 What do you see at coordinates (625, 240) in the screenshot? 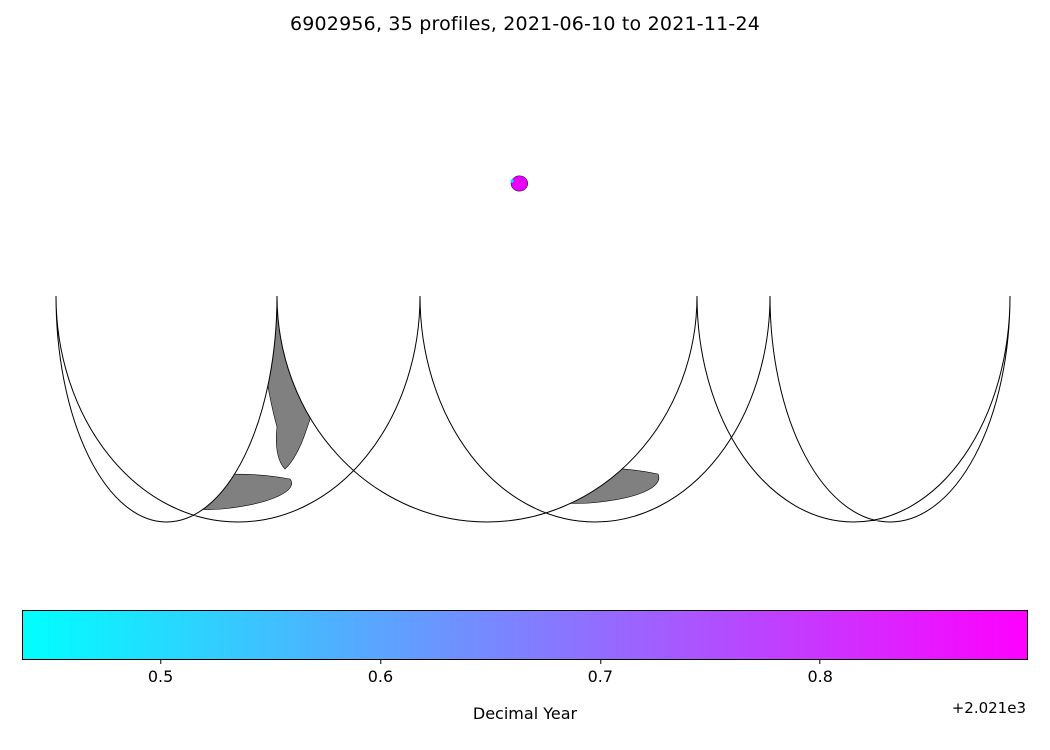
I see `arabia` at bounding box center [625, 240].